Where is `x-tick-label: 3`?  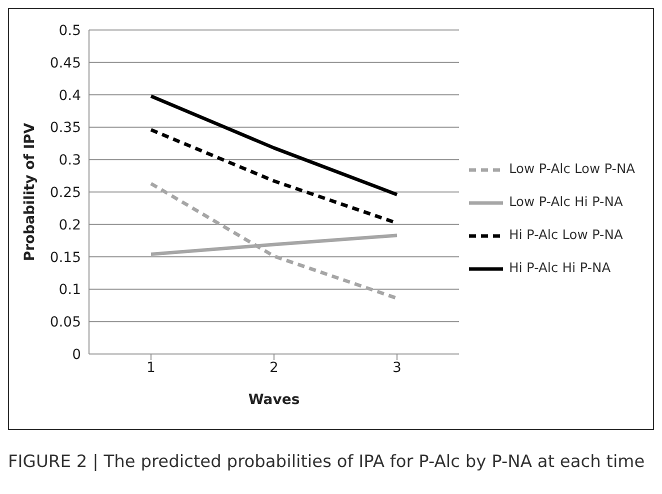
x-tick-label: 3 is located at coordinates (397, 368).